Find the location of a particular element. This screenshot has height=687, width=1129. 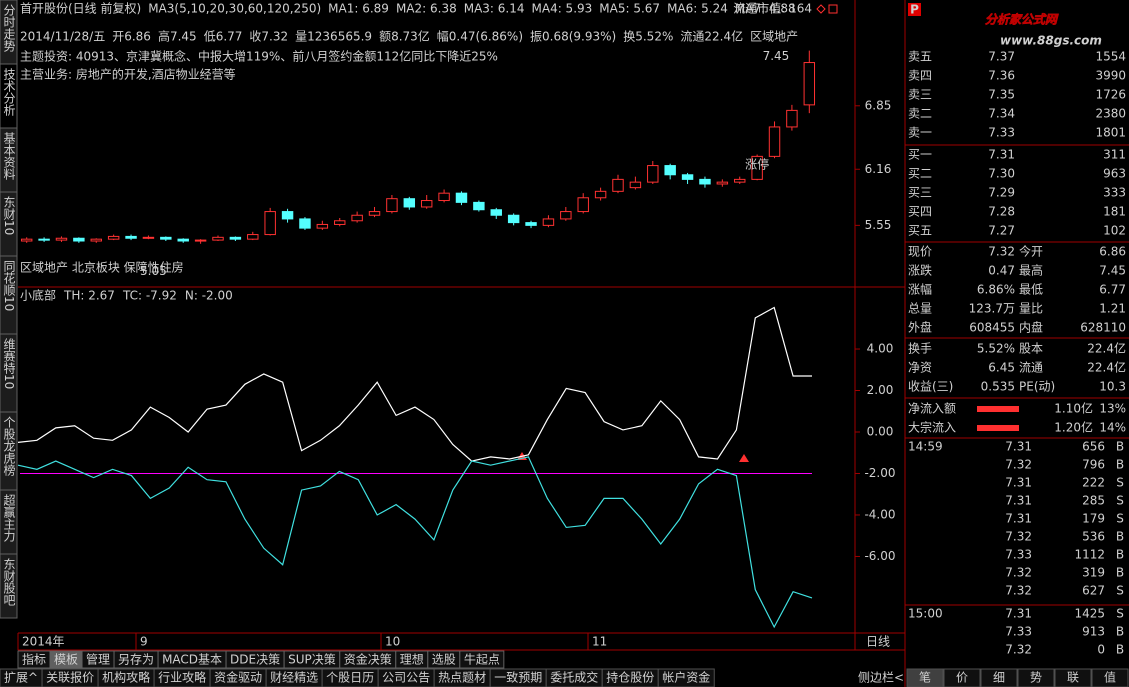

bottom-link-label: 行业攻略 is located at coordinates (182, 677).